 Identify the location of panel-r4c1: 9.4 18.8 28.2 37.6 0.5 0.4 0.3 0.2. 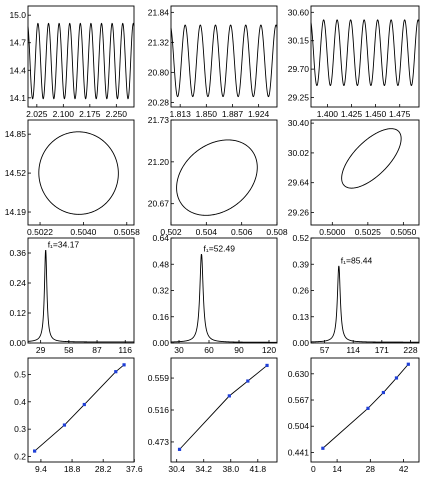
(78, 415).